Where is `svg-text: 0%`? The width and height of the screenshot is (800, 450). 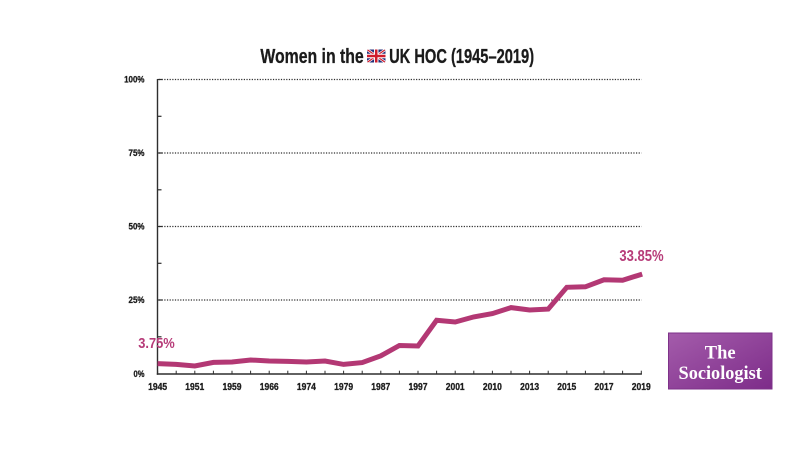 svg-text: 0% is located at coordinates (139, 374).